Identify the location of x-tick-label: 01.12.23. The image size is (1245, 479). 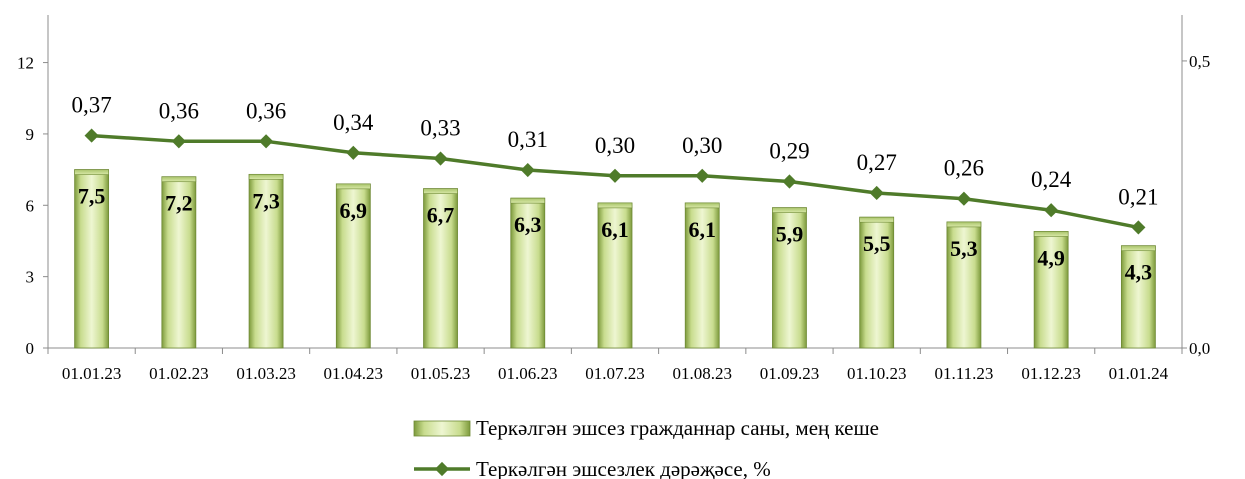
(1051, 373).